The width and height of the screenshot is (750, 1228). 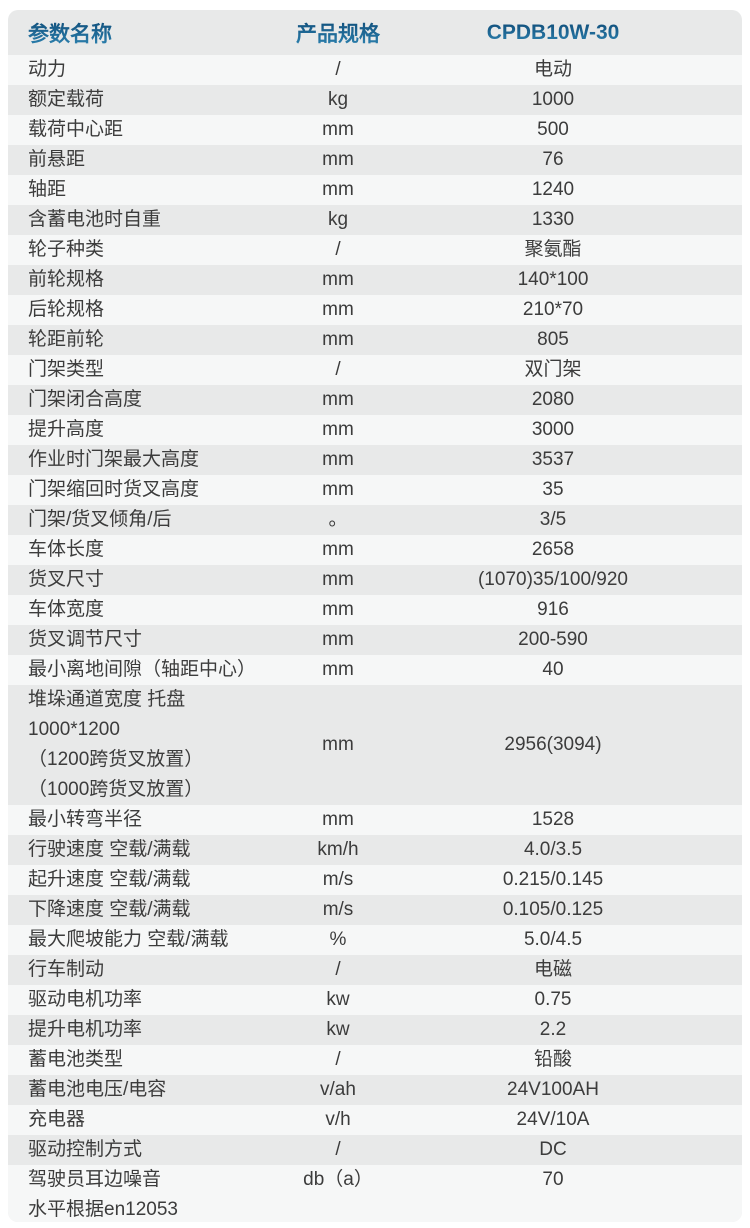 I want to click on param-value-cell: (1070)35/100/920, so click(x=552, y=579).